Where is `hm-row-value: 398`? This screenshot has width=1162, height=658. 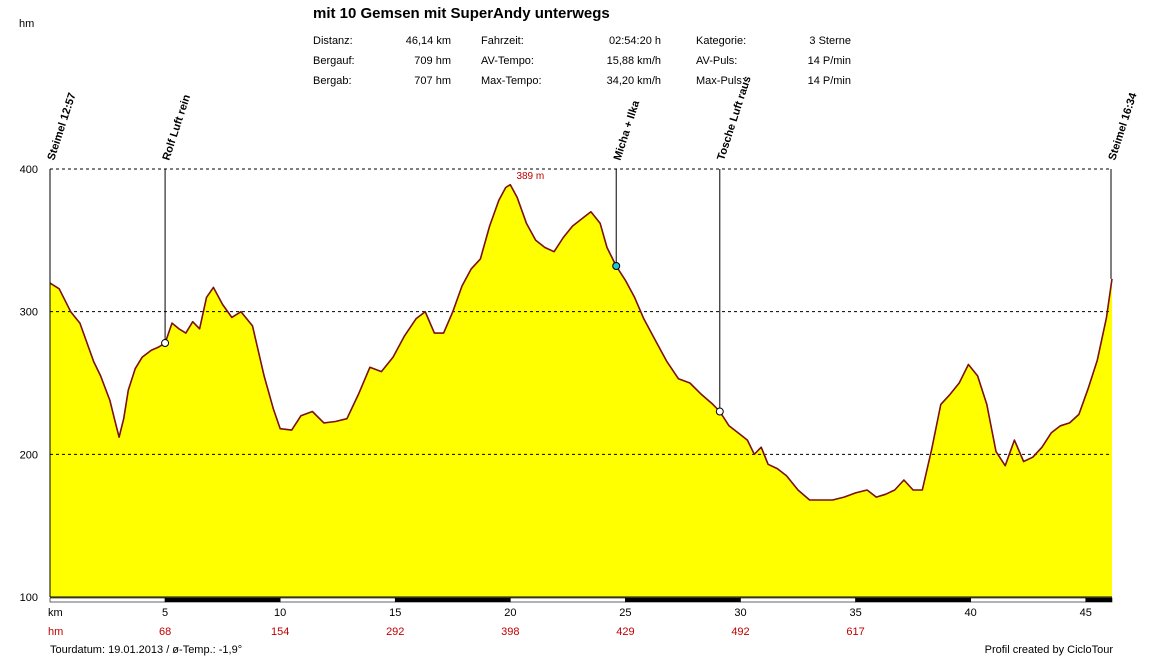 hm-row-value: 398 is located at coordinates (510, 632).